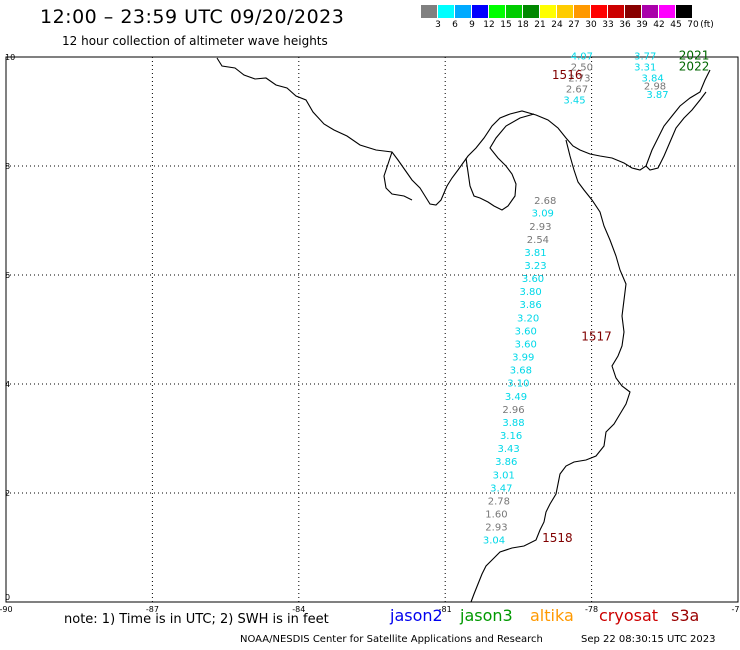 Image resolution: width=740 pixels, height=650 pixels. Describe the element at coordinates (543, 214) in the screenshot. I see `wave-height-value: 3.09` at that location.